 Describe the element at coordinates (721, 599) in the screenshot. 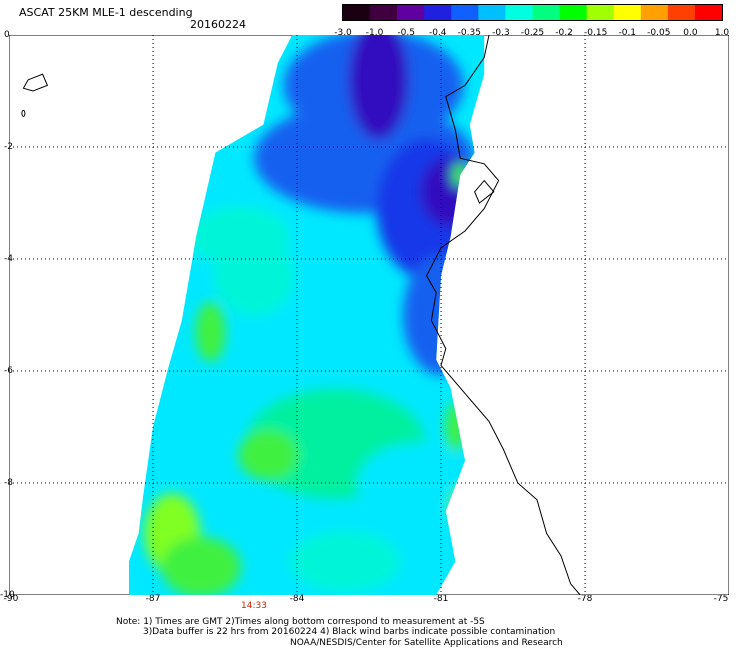

I see `longitude-tick-label: -75` at that location.